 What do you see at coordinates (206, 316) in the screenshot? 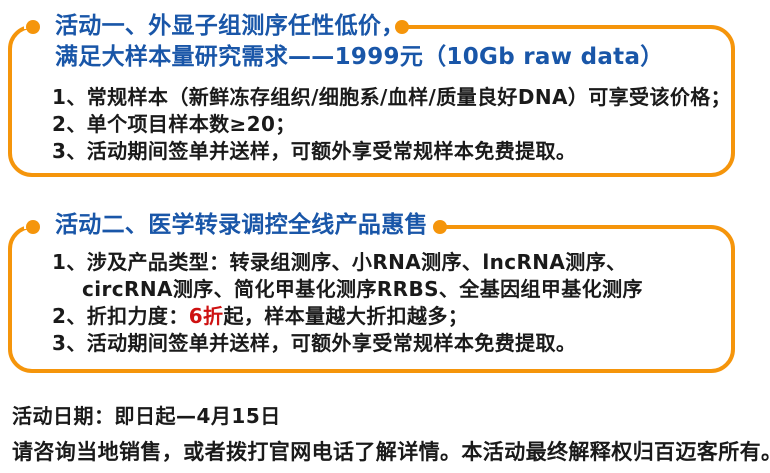
I see `promo2-discount-highlight: 6折` at bounding box center [206, 316].